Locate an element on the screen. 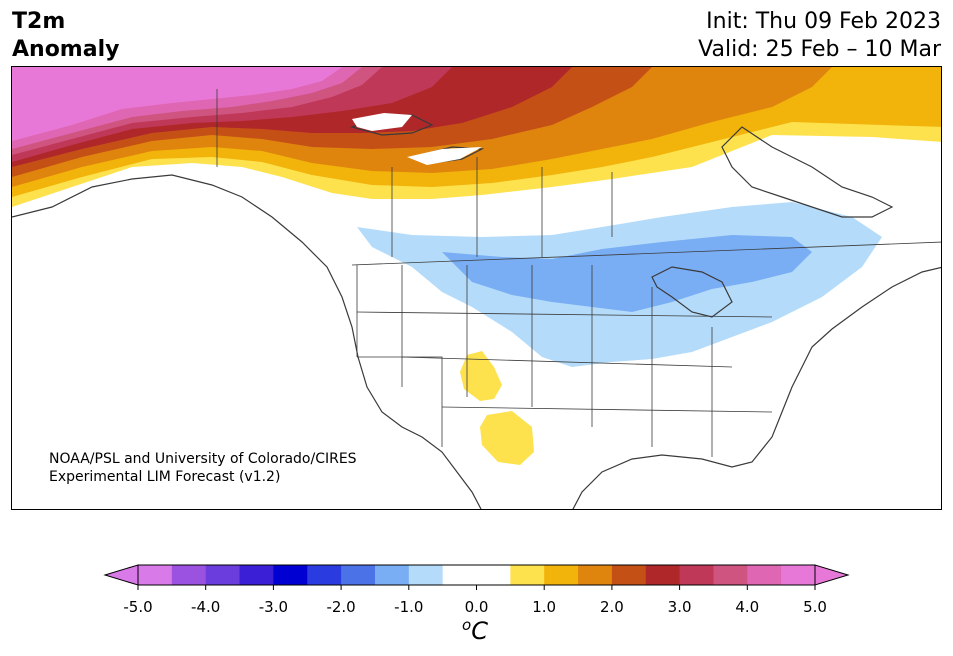 Image resolution: width=953 pixels, height=656 pixels. colorbar-segments is located at coordinates (477, 575).